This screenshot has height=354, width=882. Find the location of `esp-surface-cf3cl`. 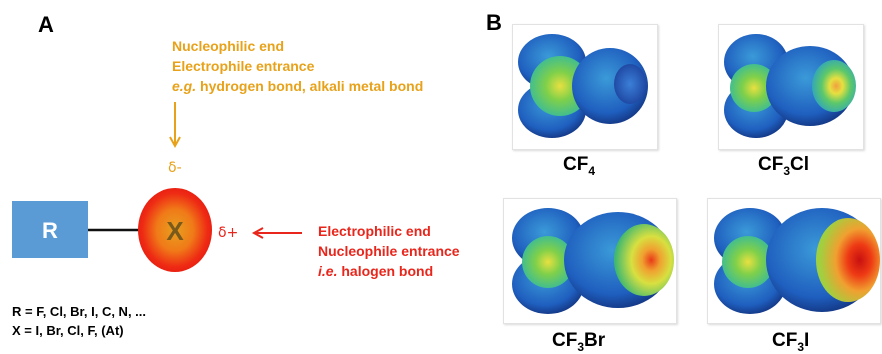

esp-surface-cf3cl is located at coordinates (790, 86).